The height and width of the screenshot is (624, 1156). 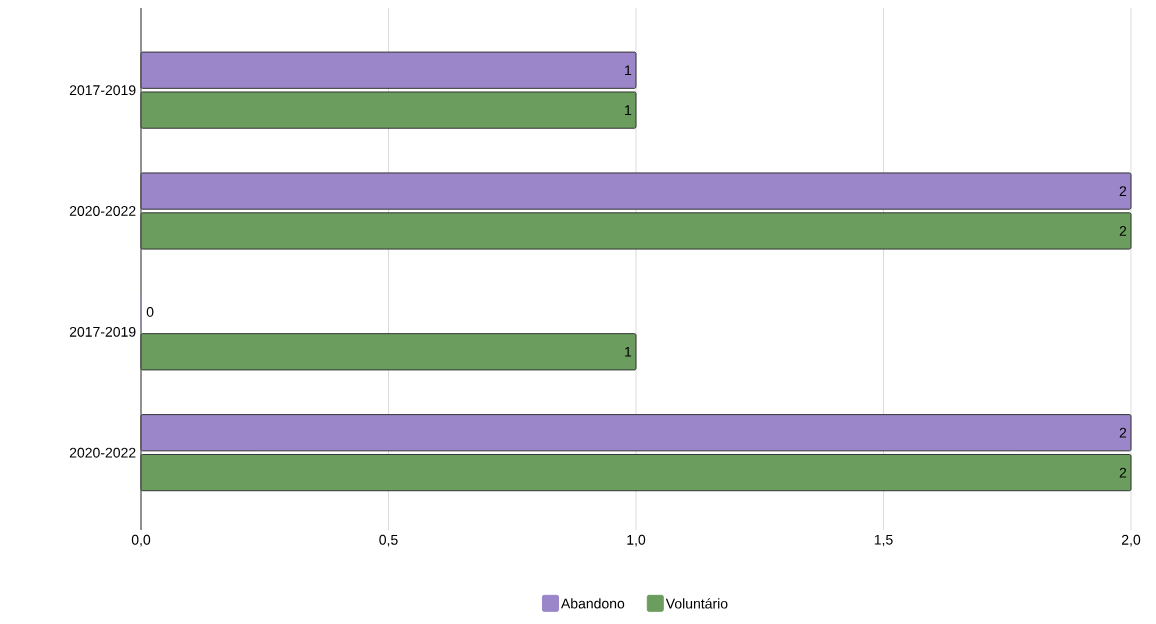 What do you see at coordinates (636, 540) in the screenshot?
I see `x-tick-label: 1,0` at bounding box center [636, 540].